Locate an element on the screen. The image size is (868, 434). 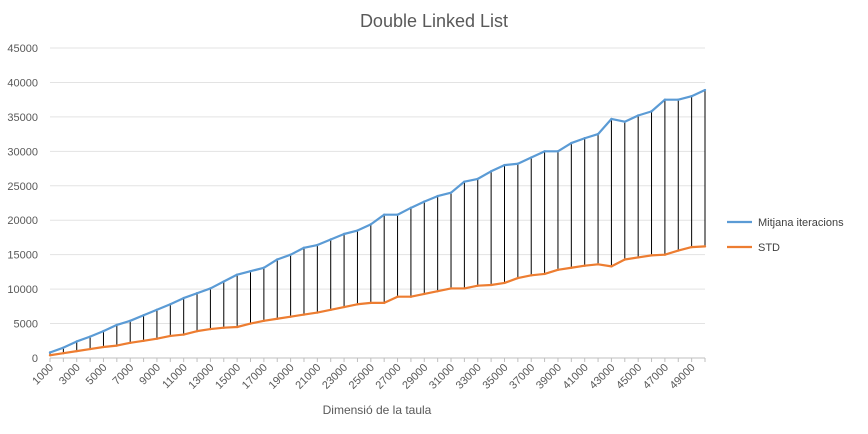
x-tick-label: 5000 is located at coordinates (97, 375).